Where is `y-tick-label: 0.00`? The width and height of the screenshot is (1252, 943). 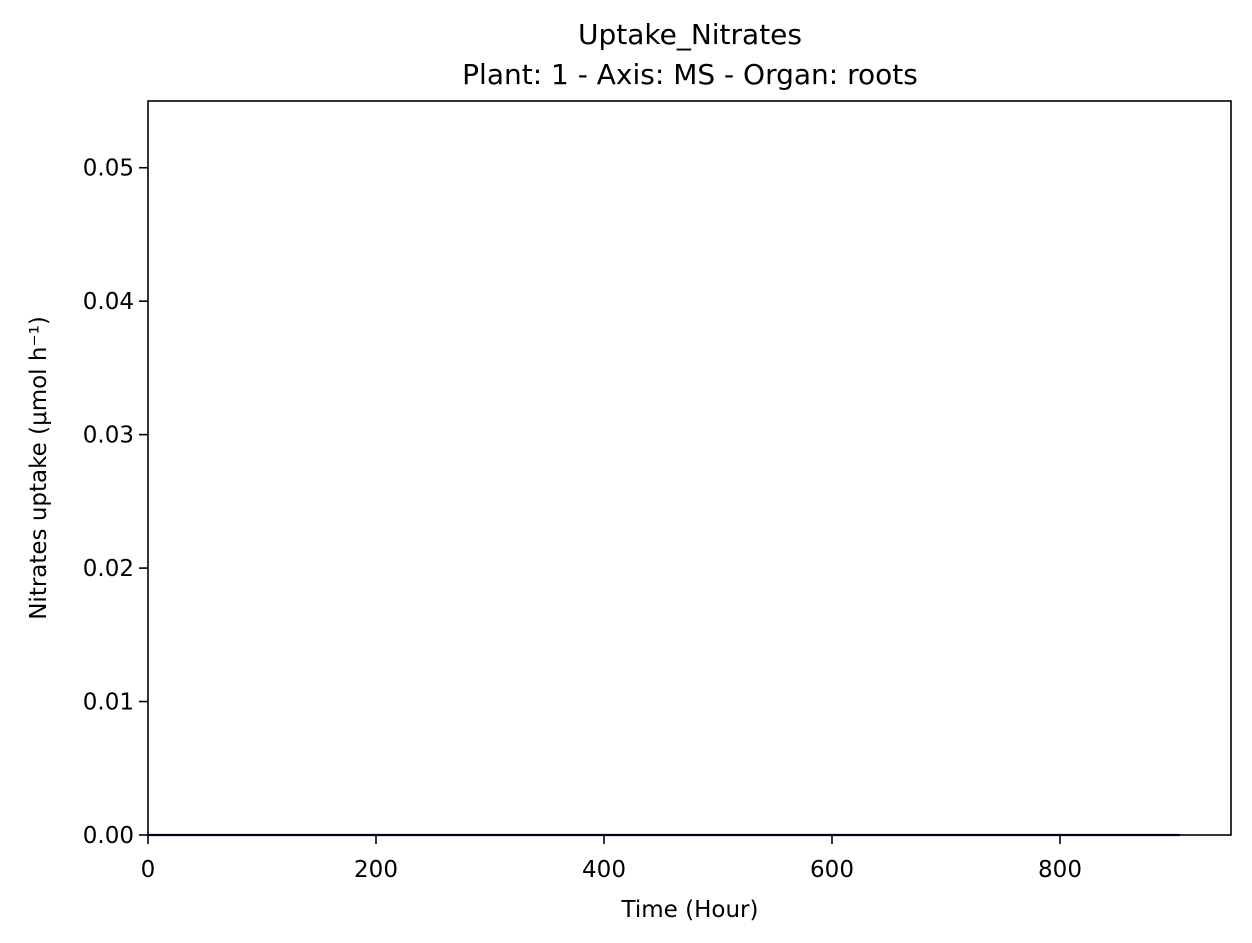 y-tick-label: 0.00 is located at coordinates (108, 836).